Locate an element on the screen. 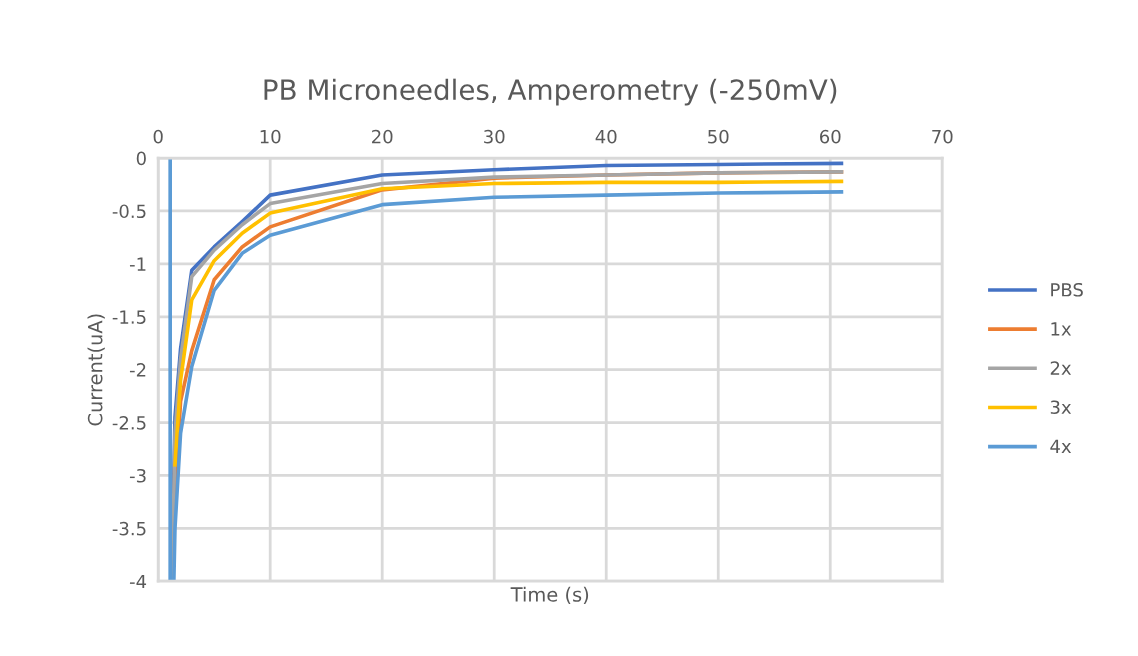 This screenshot has height=656, width=1138. y-tick-label: -2.5 is located at coordinates (129, 423).